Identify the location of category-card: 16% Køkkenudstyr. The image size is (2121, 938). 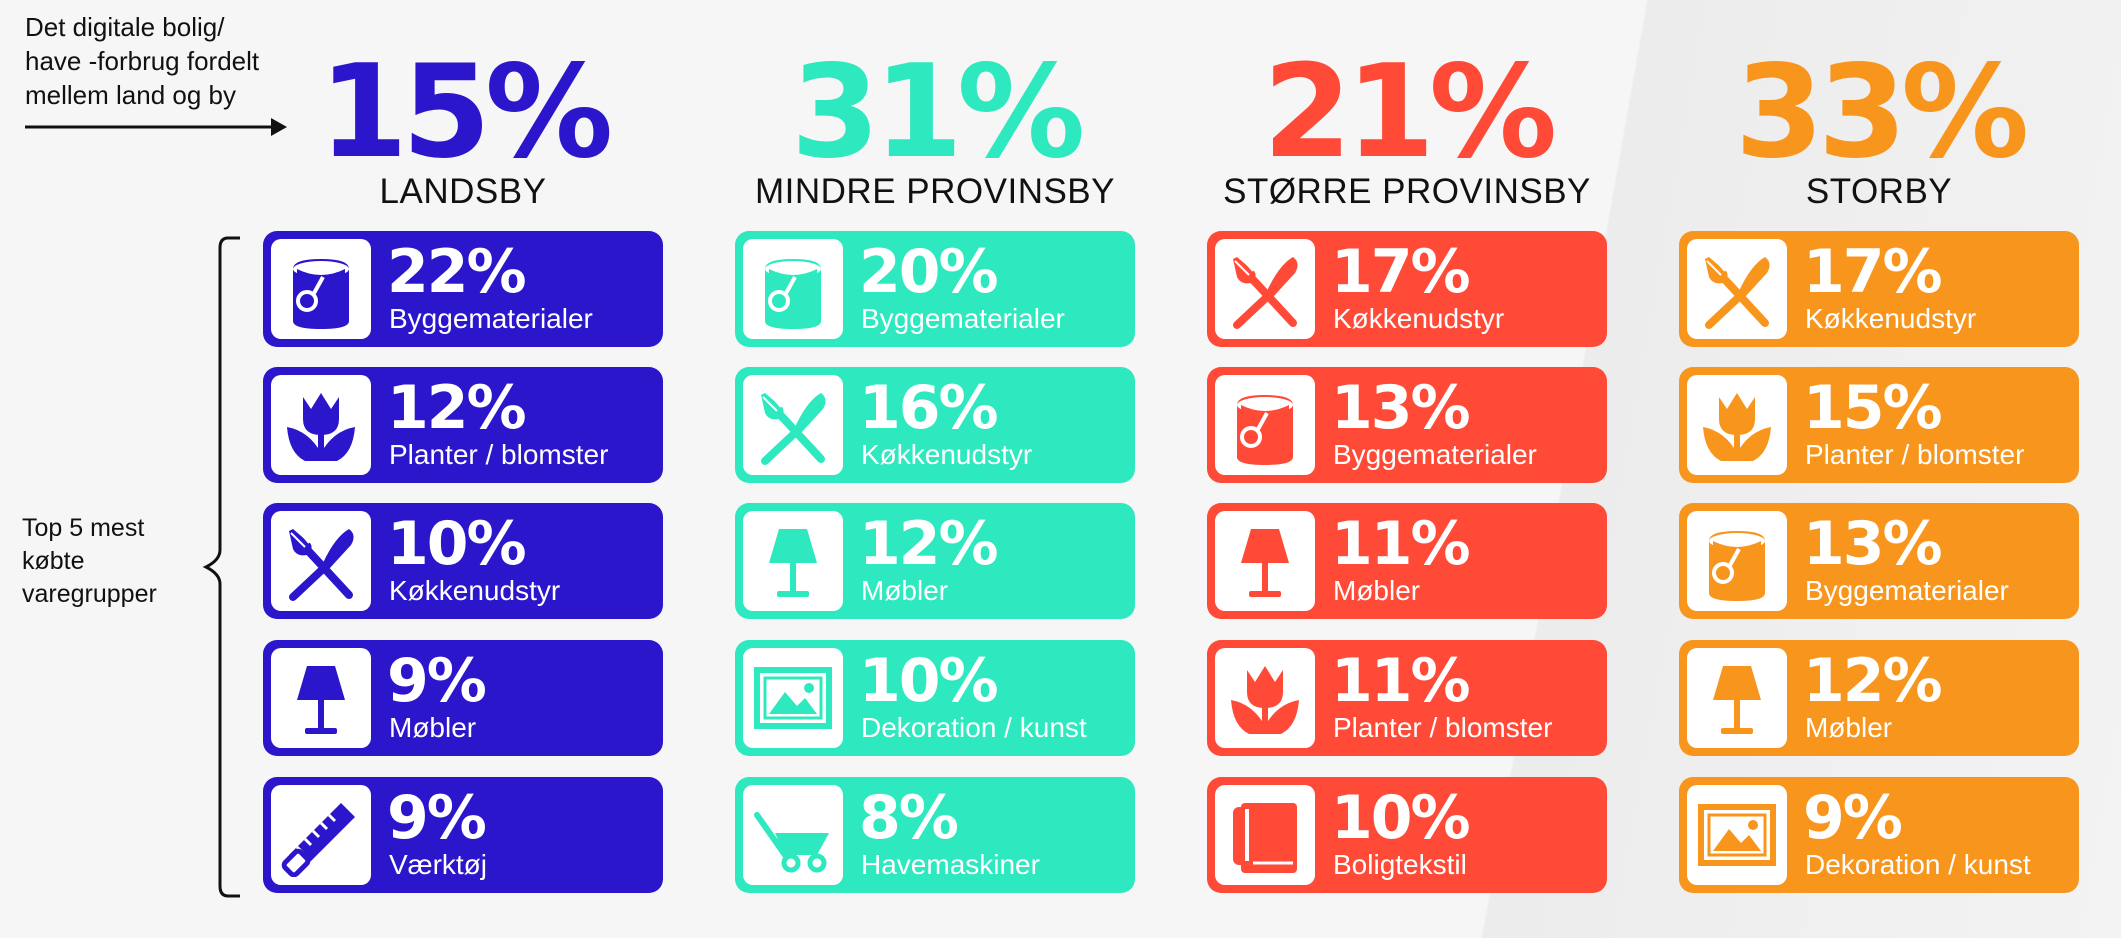
(935, 425).